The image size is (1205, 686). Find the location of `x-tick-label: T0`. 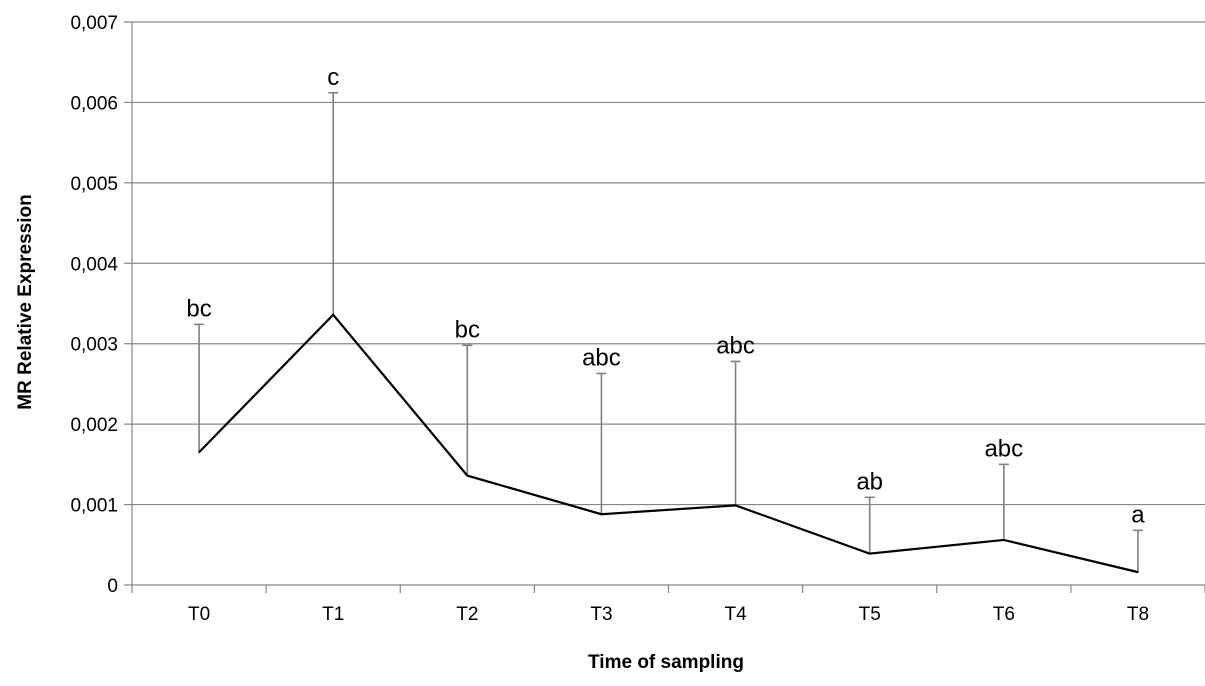

x-tick-label: T0 is located at coordinates (199, 614).